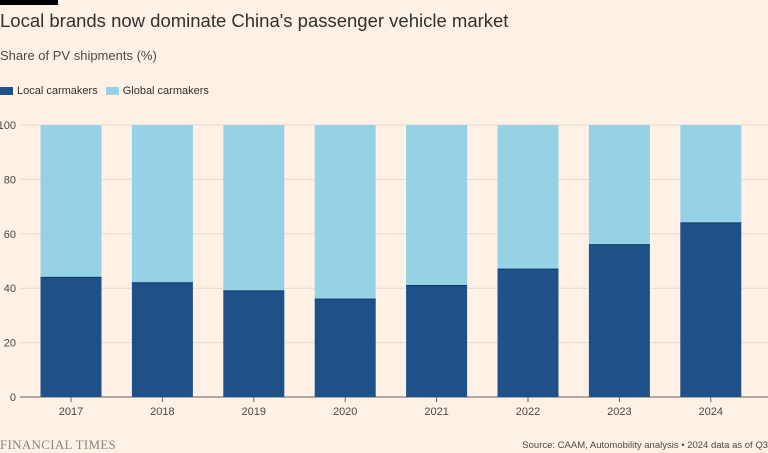  Describe the element at coordinates (619, 412) in the screenshot. I see `x-tick-label-2023: 2023` at that location.